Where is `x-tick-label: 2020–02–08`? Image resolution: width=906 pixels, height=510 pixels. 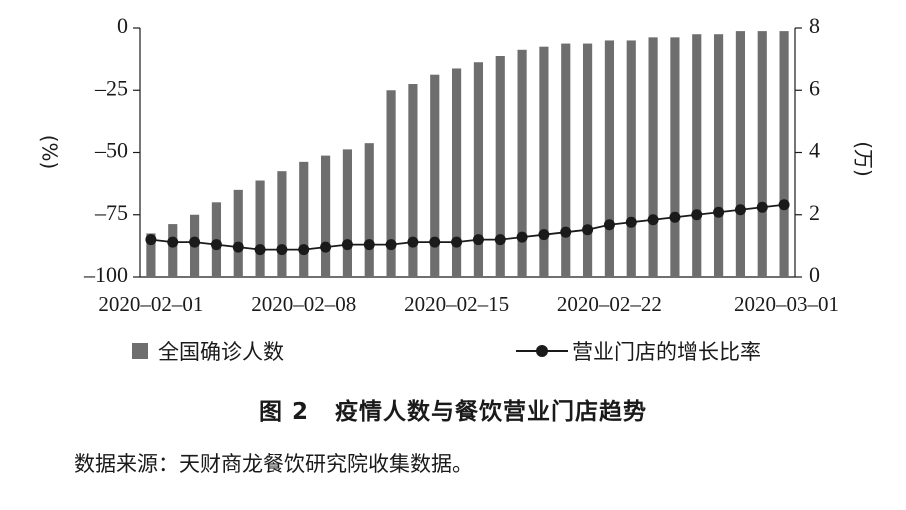
x-tick-label: 2020–02–08 is located at coordinates (303, 304).